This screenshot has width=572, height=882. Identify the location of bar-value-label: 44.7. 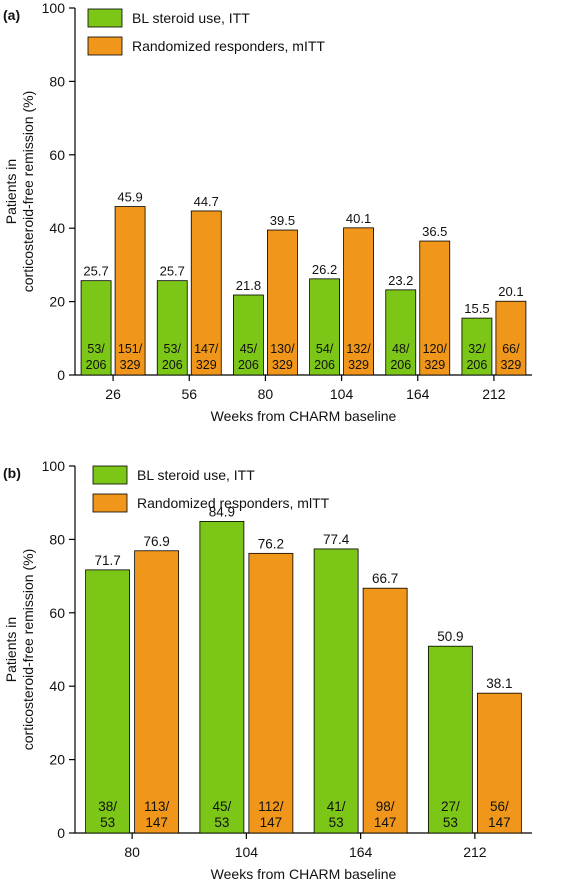
(206, 201).